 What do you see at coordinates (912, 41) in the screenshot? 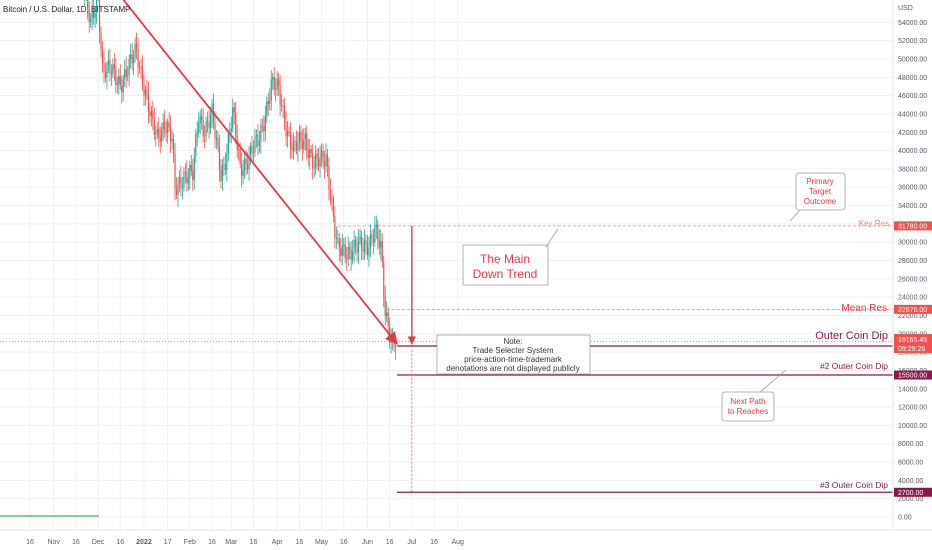
I see `price-tick-label: 52000.00` at bounding box center [912, 41].